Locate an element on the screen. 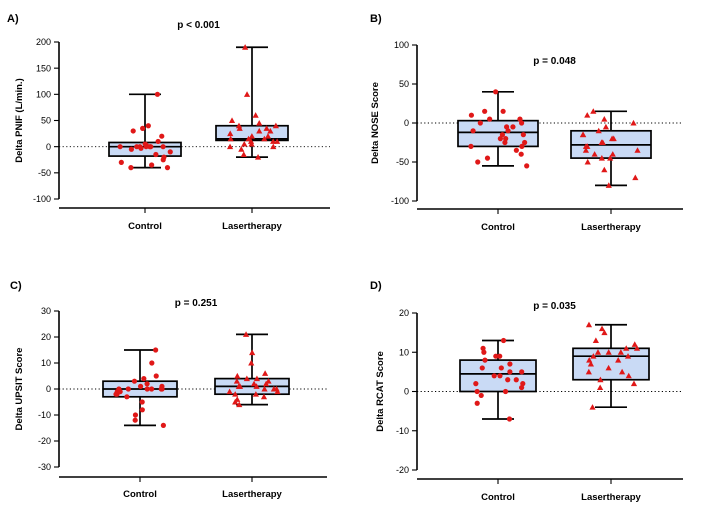 This screenshot has height=511, width=703. y-tick-label: -20 is located at coordinates (402, 470).